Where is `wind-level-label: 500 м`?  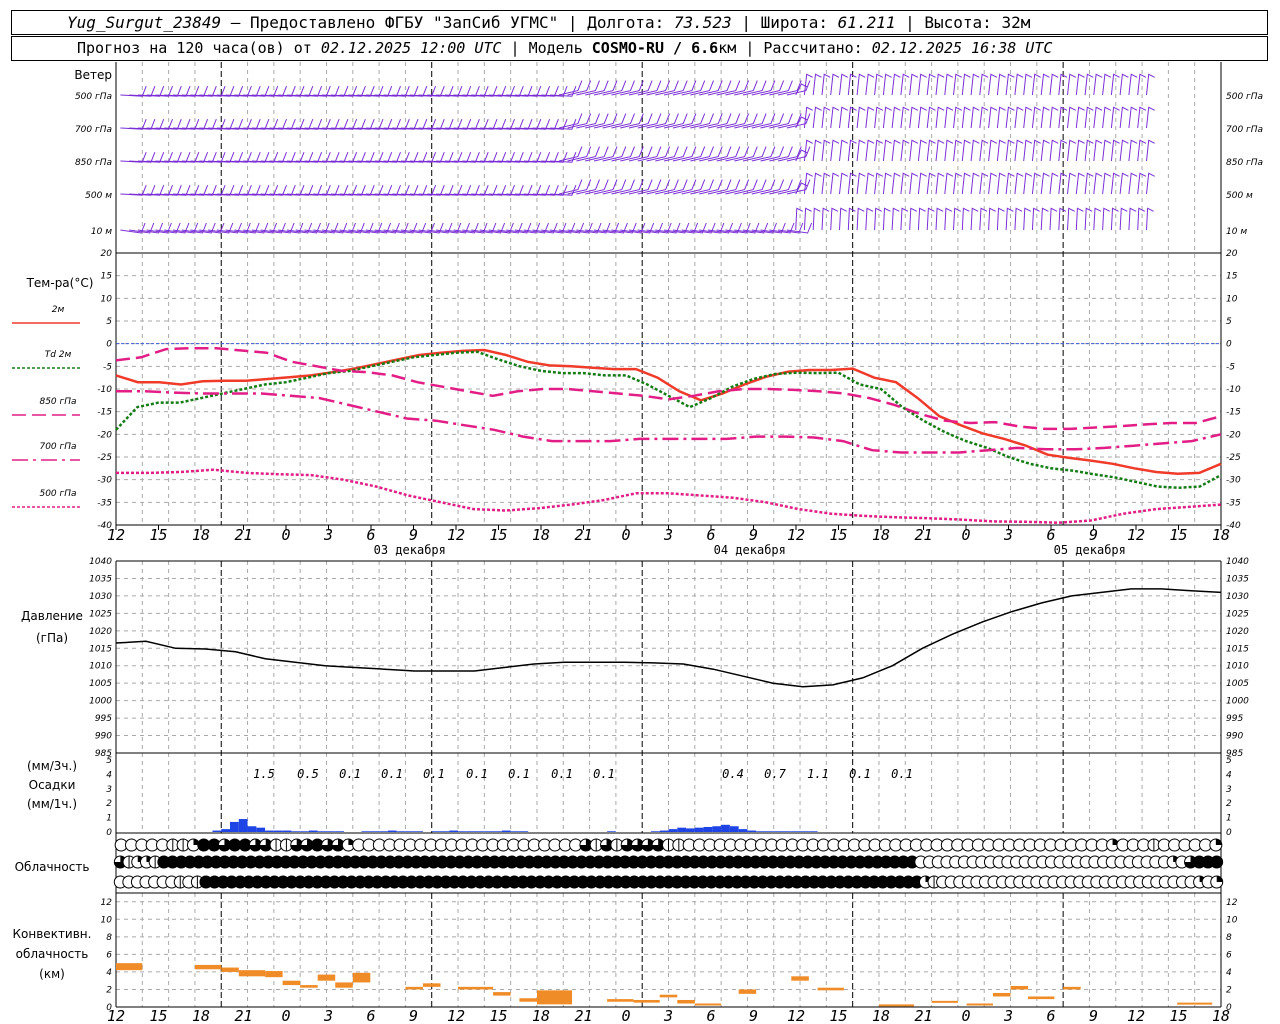
wind-level-label: 500 м is located at coordinates (98, 196).